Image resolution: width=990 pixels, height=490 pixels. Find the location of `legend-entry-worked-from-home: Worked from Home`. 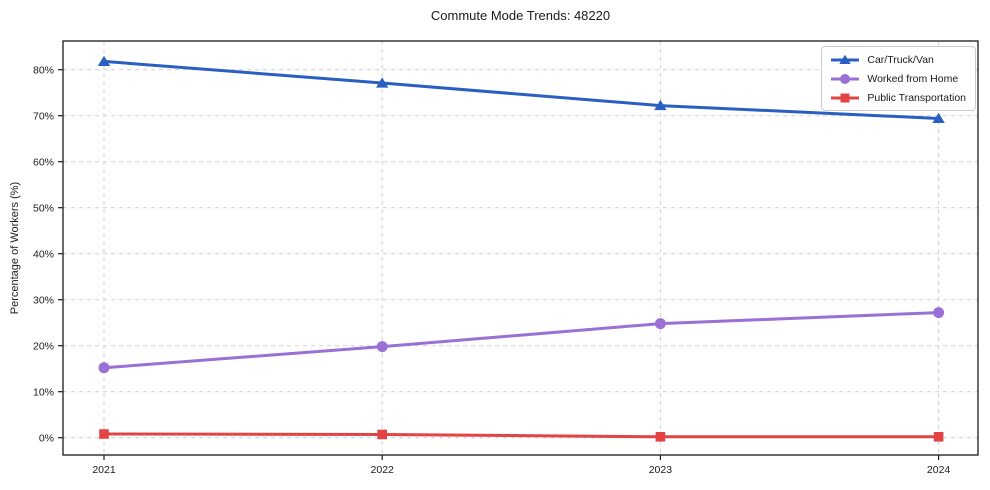

legend-entry-worked-from-home: Worked from Home is located at coordinates (898, 78).